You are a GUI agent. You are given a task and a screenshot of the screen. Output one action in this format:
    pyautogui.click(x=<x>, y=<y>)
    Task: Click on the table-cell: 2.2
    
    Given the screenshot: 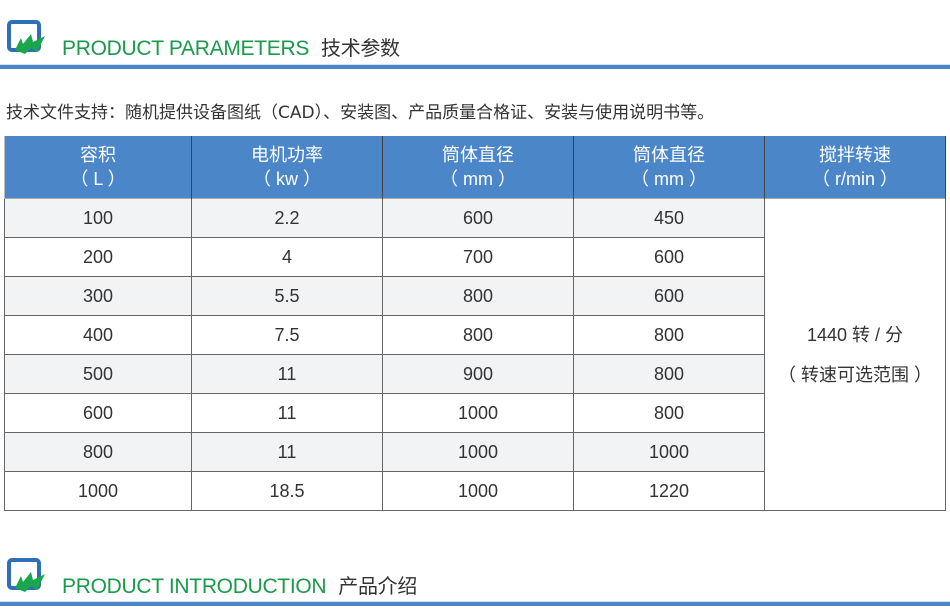 What is the action you would take?
    pyautogui.click(x=287, y=218)
    